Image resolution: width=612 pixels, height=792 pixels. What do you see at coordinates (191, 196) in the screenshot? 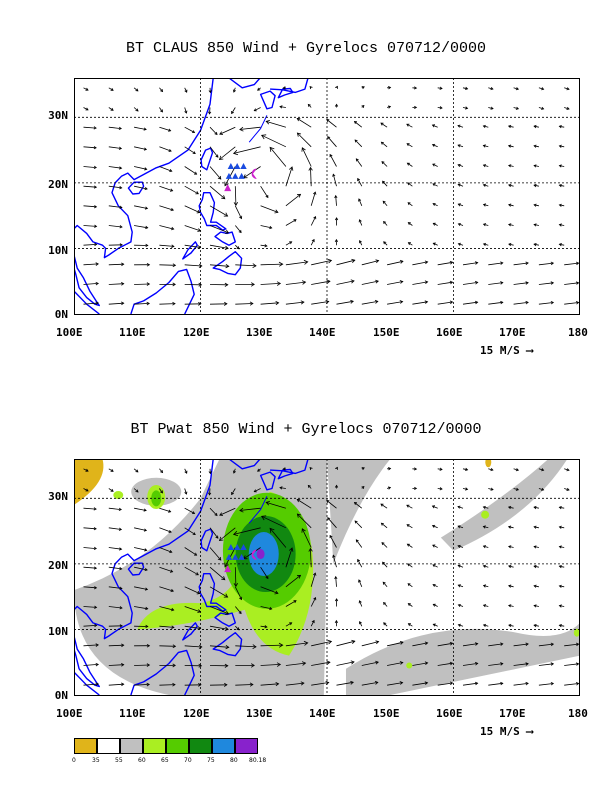
I see `coastline-layer` at bounding box center [191, 196].